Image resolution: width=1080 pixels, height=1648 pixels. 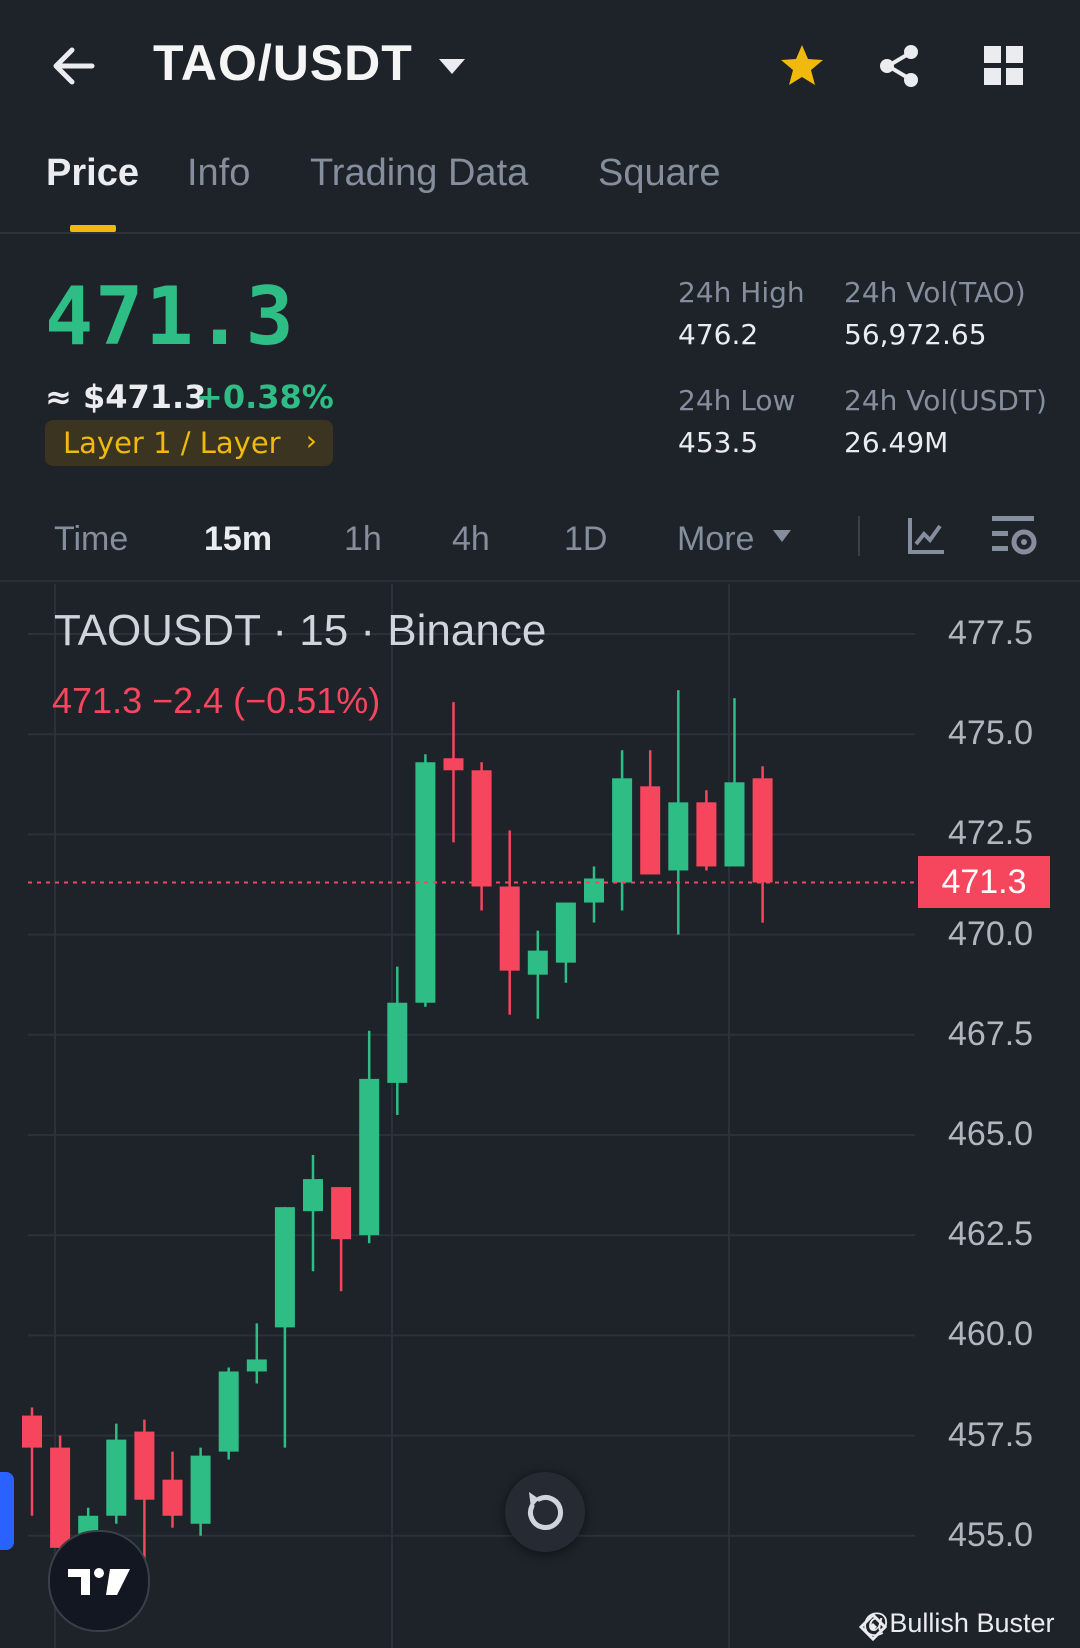 I want to click on more-caret-icon, so click(x=782, y=538).